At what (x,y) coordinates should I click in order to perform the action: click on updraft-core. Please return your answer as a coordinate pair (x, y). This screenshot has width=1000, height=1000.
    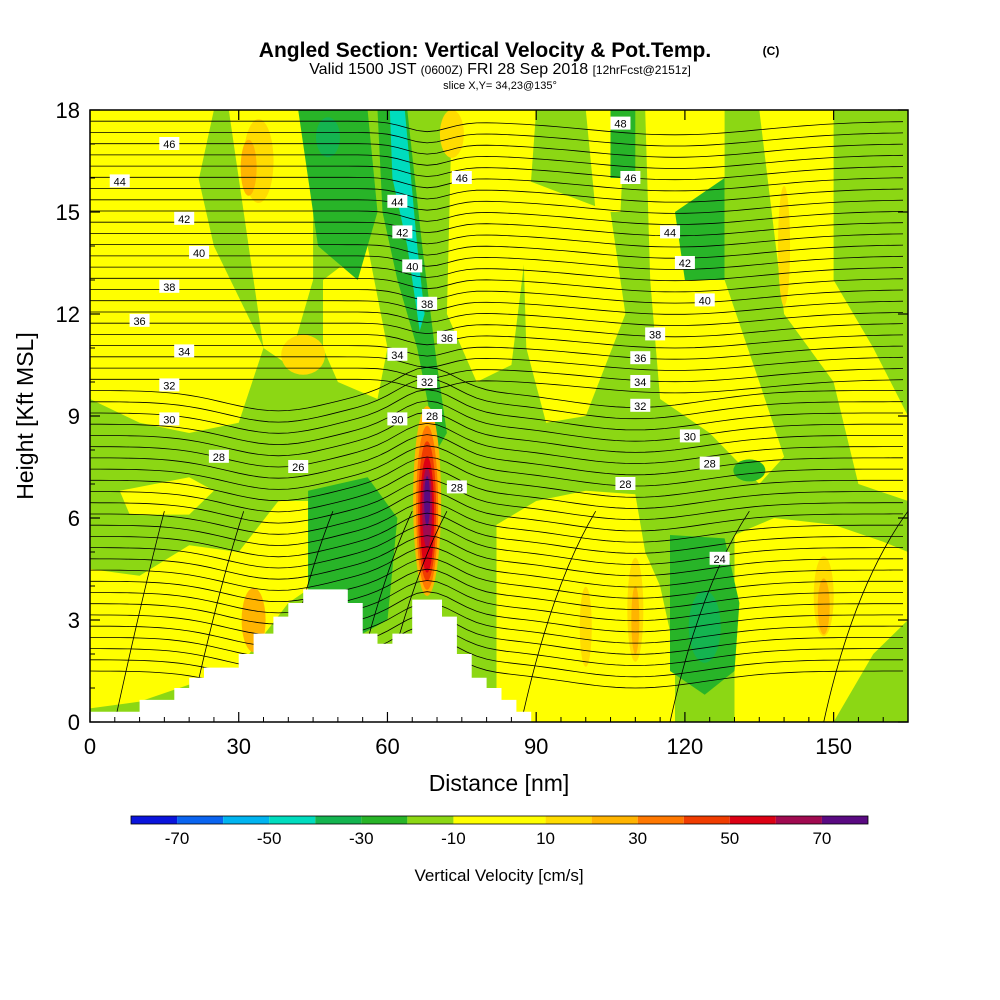
    Looking at the image, I should click on (427, 501).